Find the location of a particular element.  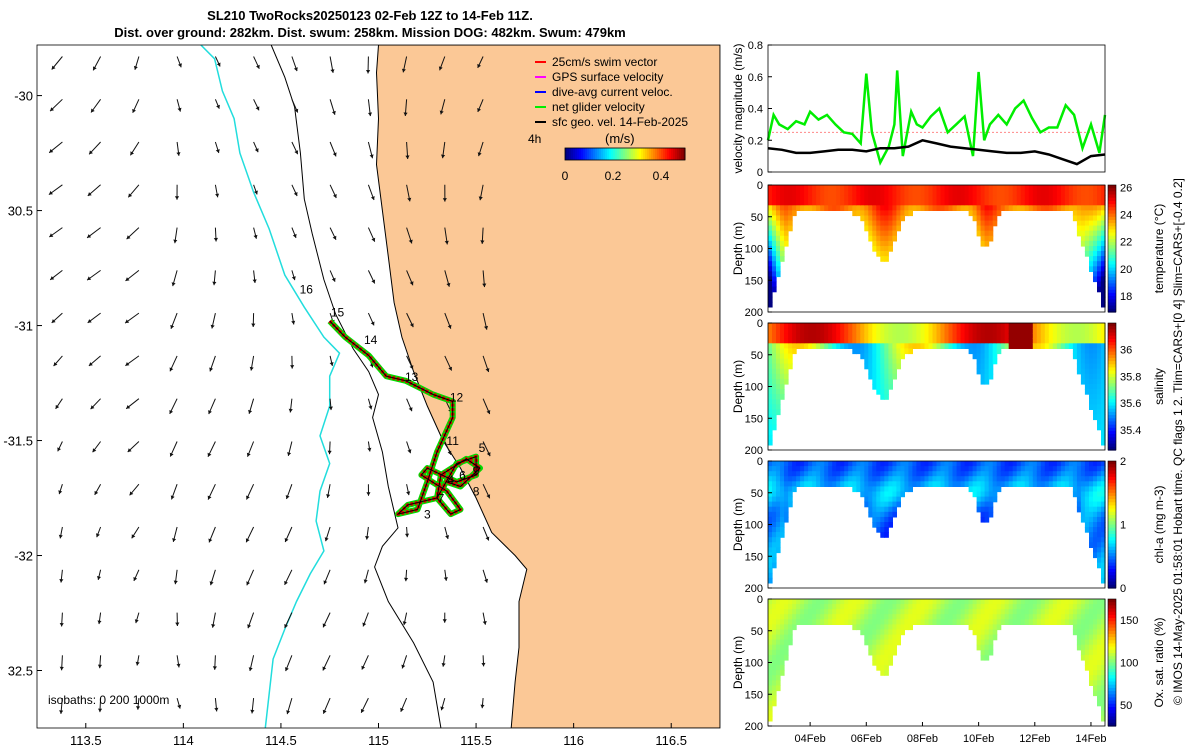

ytick-label: 150 is located at coordinates (754, 281).